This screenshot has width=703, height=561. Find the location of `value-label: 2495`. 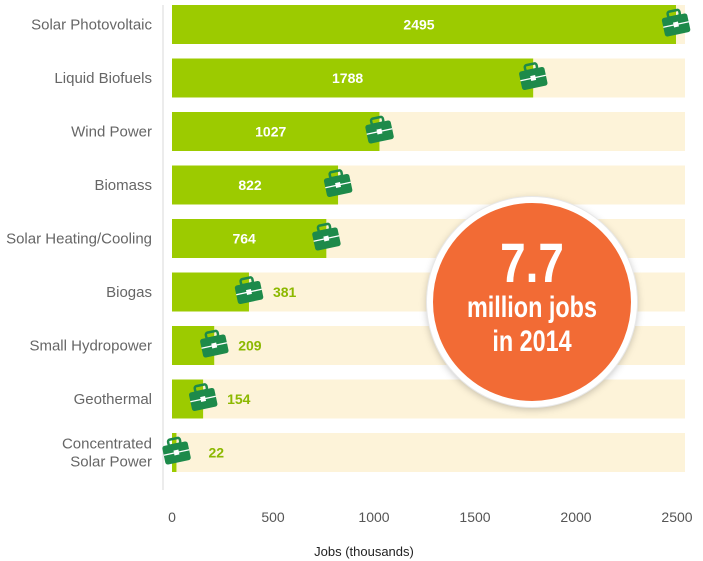

value-label: 2495 is located at coordinates (418, 25).